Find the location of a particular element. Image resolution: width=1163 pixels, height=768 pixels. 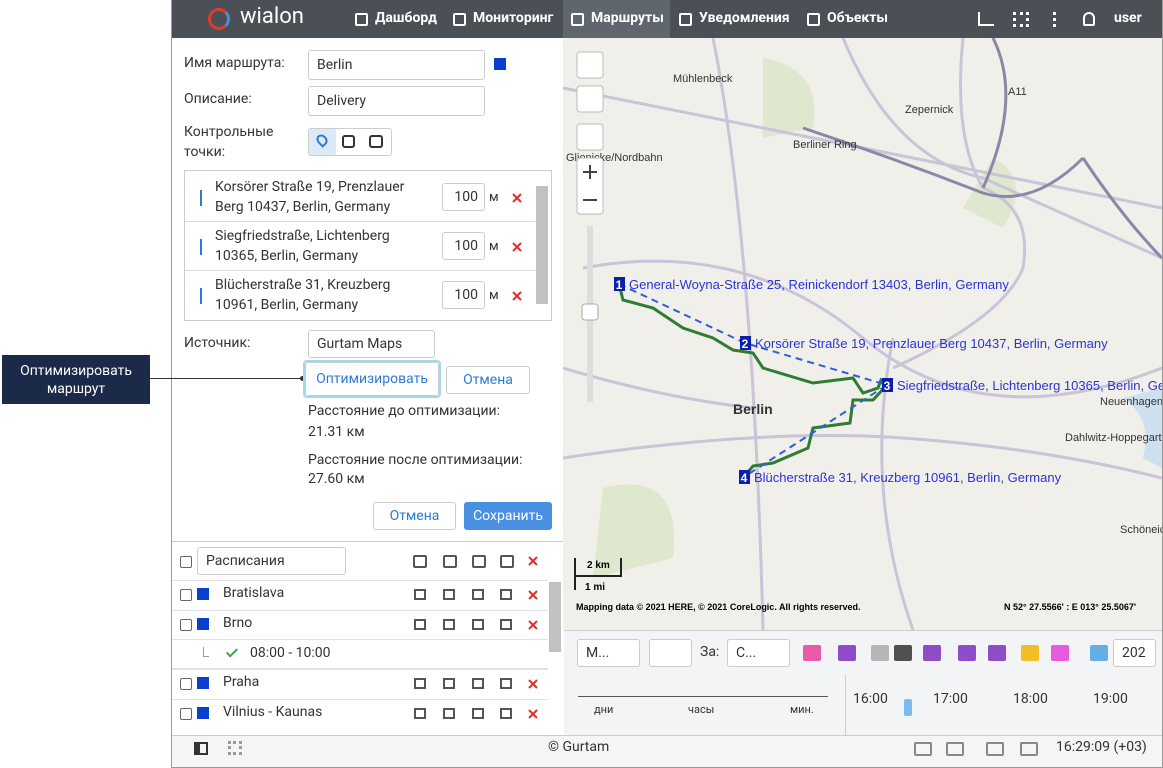

unit-tool is located at coordinates (376, 141).